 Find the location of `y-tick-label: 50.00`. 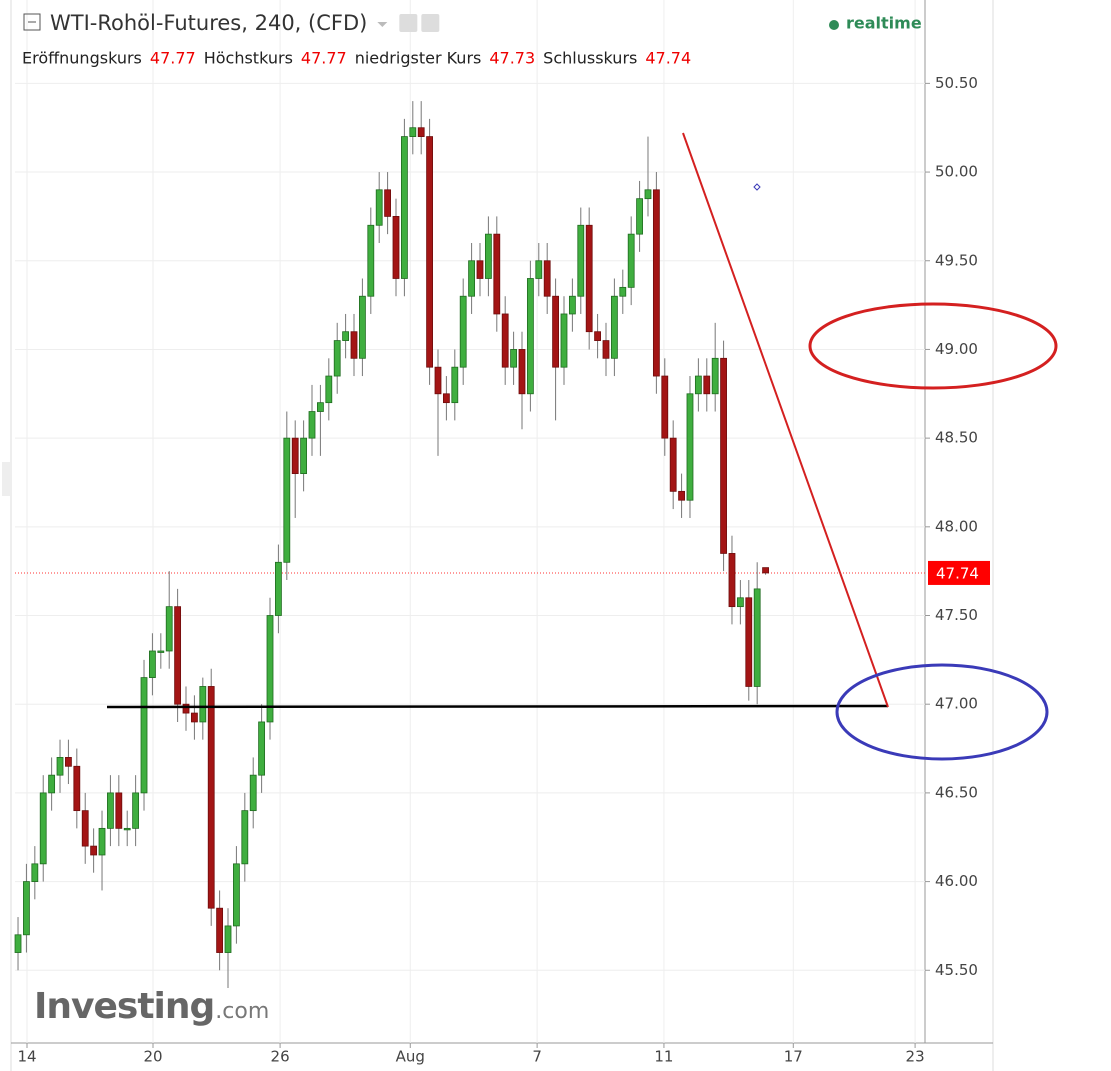

y-tick-label: 50.00 is located at coordinates (956, 172).